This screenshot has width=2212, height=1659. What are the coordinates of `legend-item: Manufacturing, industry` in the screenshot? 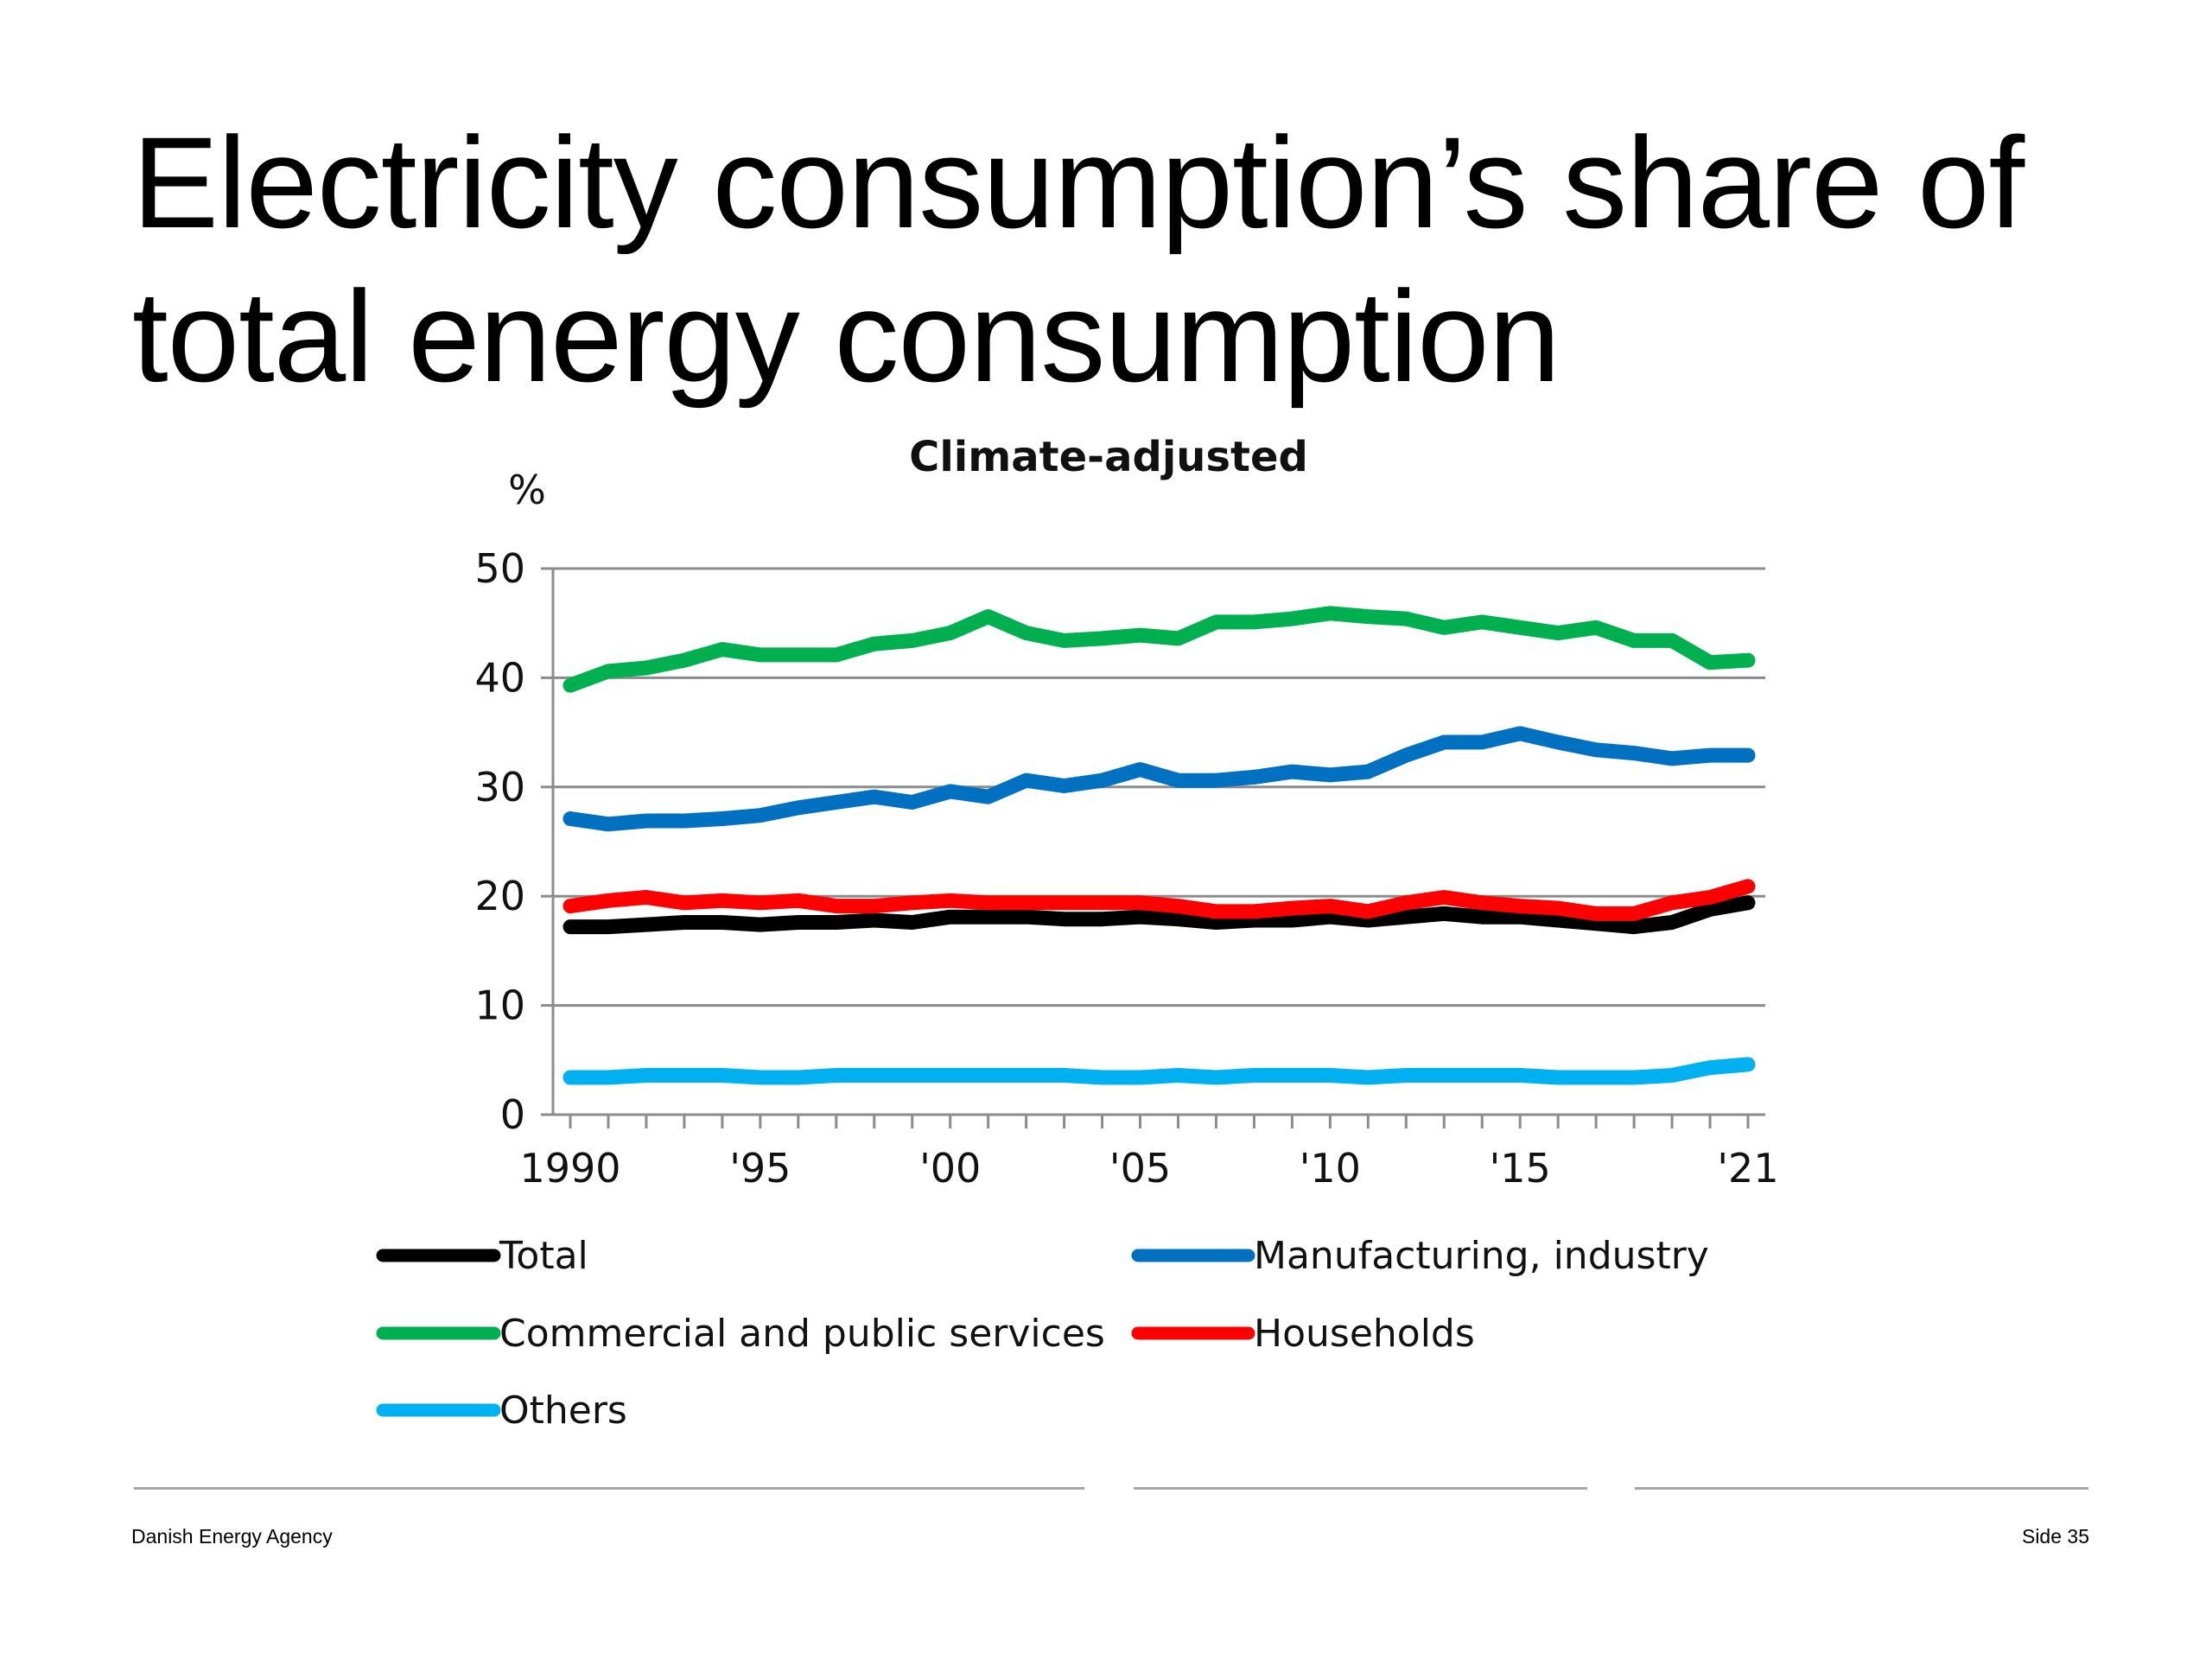 It's located at (1420, 1256).